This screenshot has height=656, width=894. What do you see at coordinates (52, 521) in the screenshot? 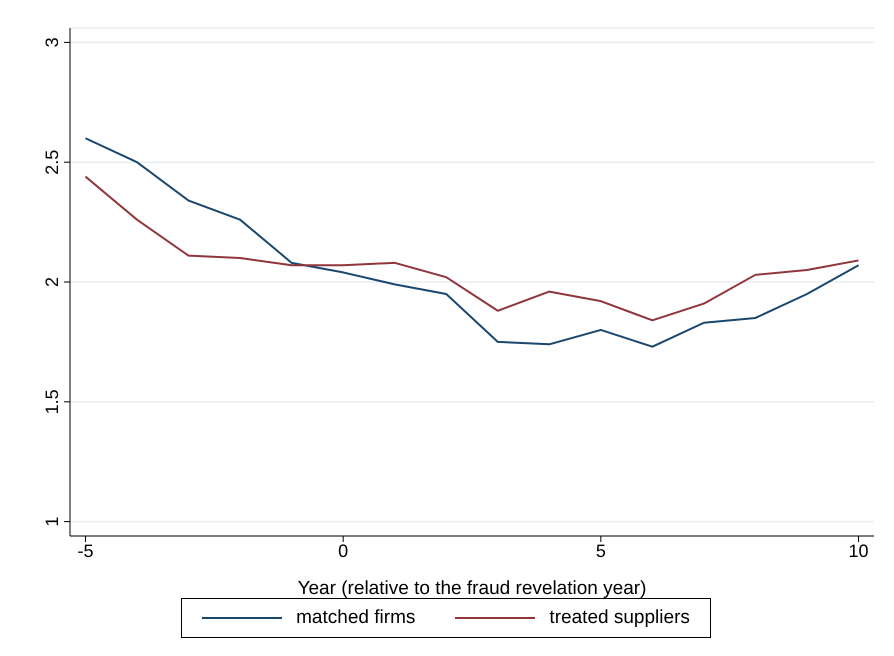
I see `y-tick-label: 1` at bounding box center [52, 521].